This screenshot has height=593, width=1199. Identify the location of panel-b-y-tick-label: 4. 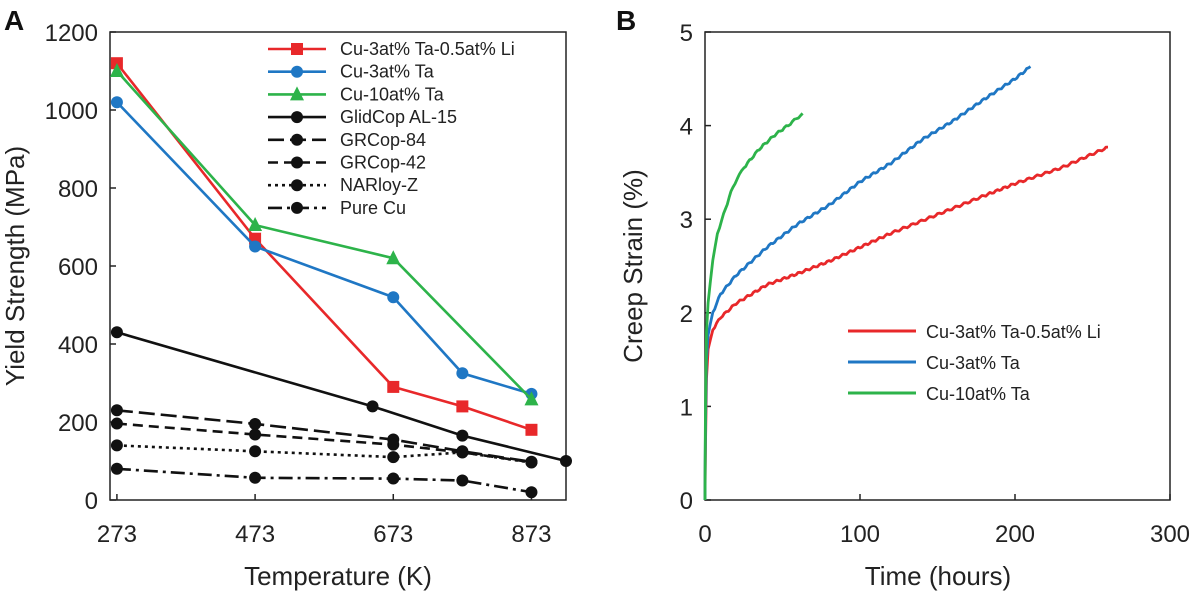
(686, 127).